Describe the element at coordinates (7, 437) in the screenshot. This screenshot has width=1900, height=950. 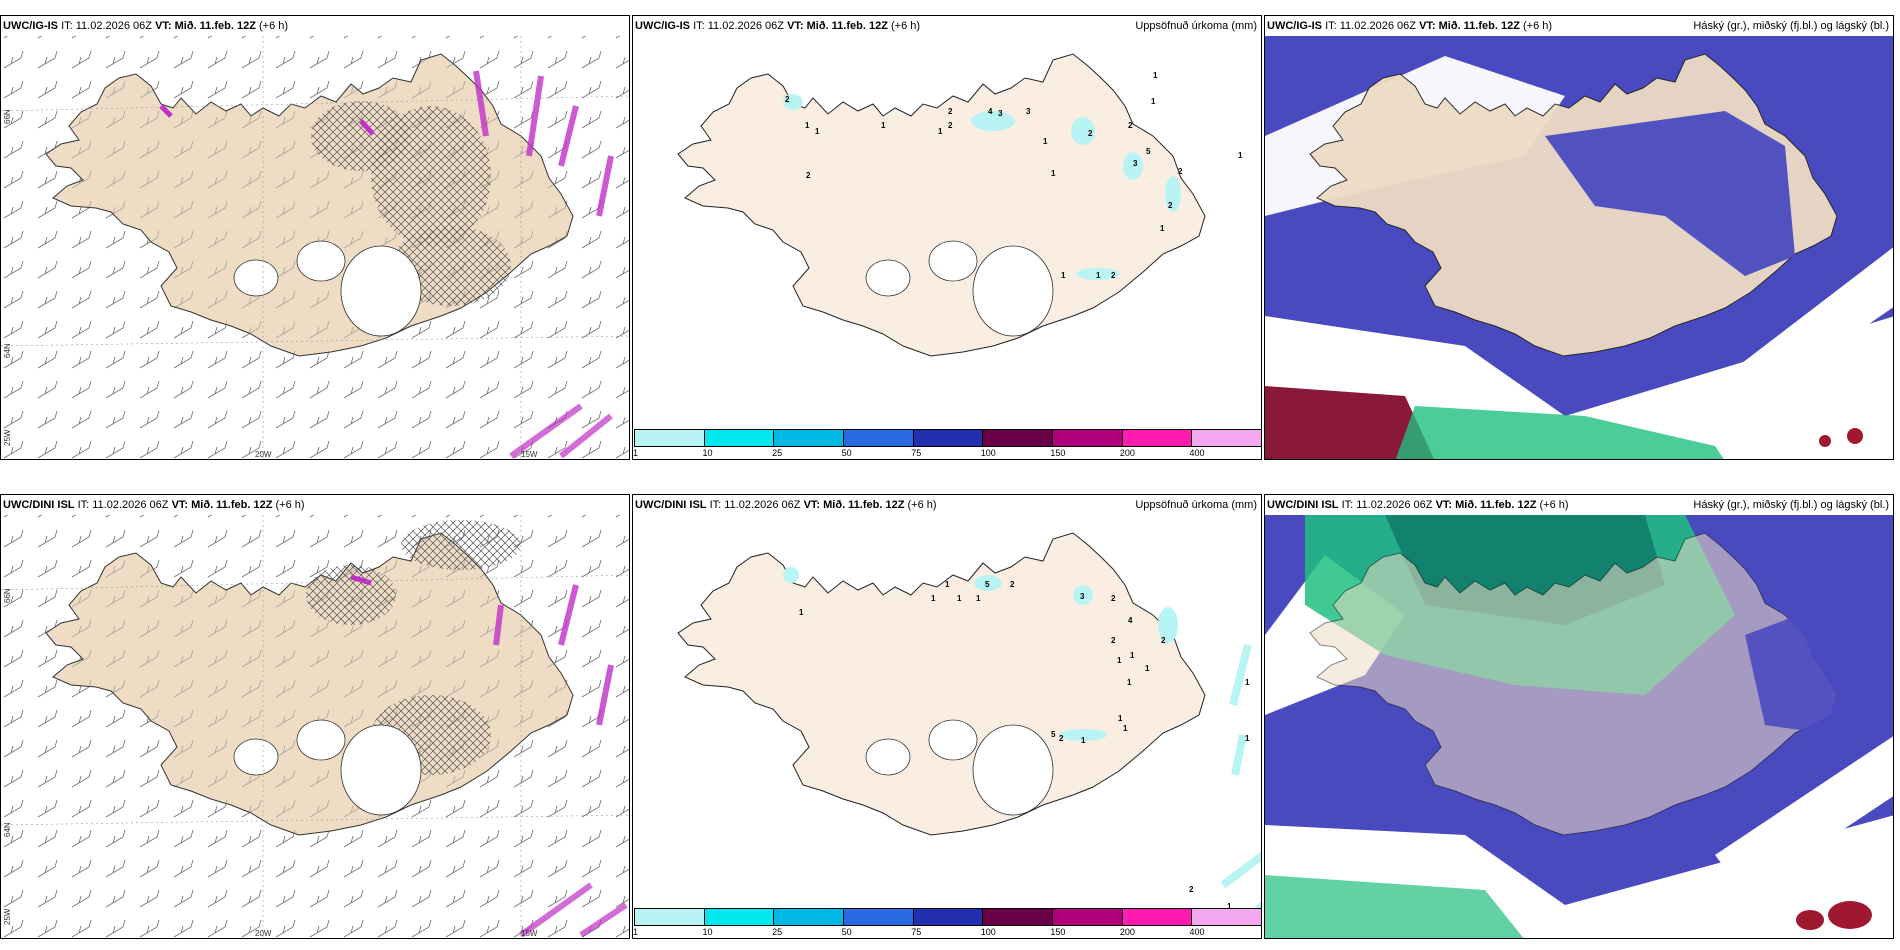
I see `lon-label: 25W` at that location.